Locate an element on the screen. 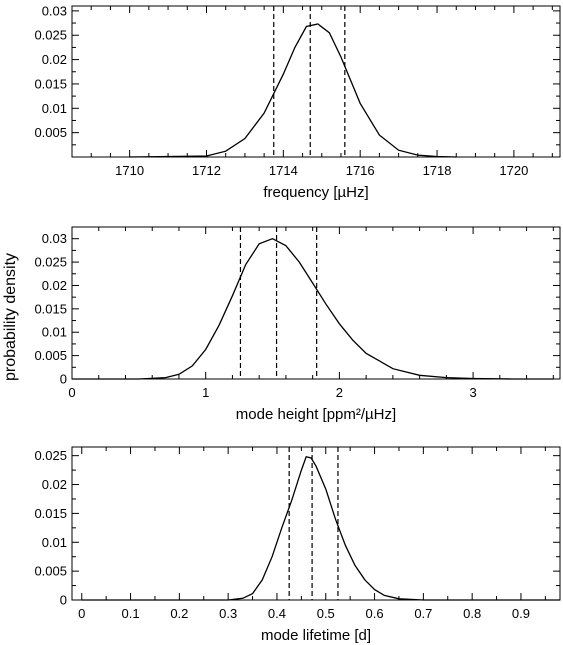 This screenshot has height=645, width=563. x-axis-label: mode lifetime [d] is located at coordinates (316, 635).